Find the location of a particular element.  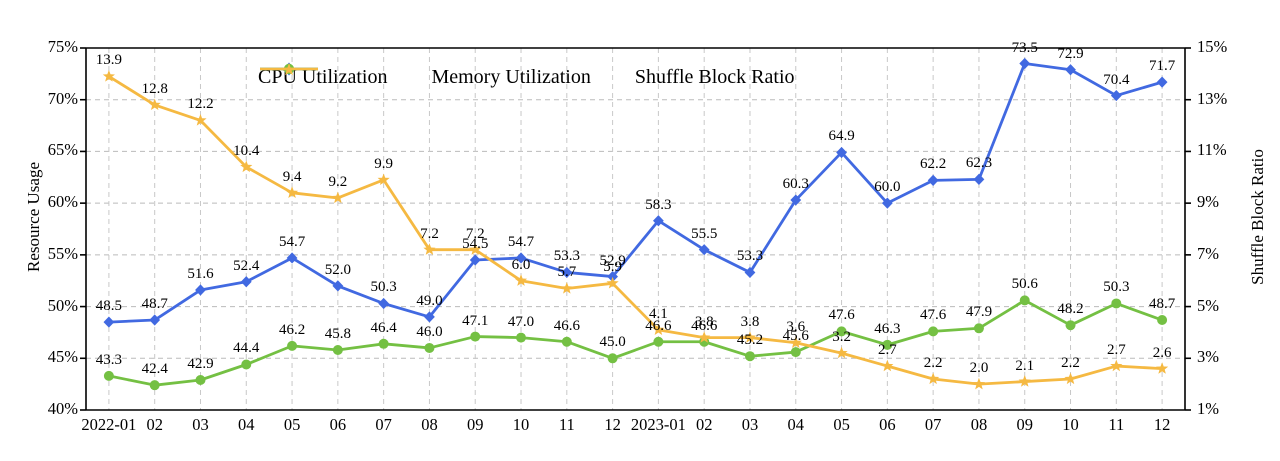

y-axis-right-tick: 11% is located at coordinates (1212, 150).